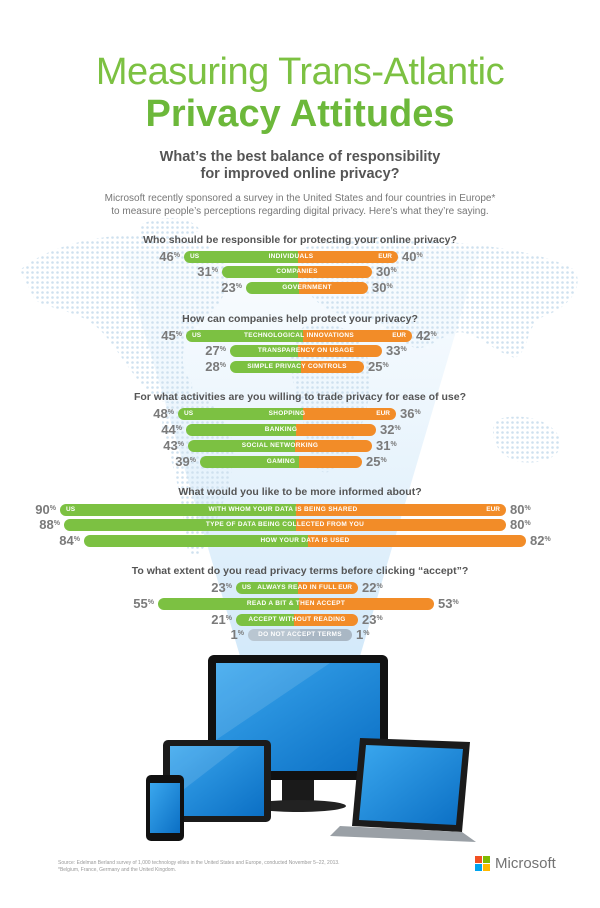 This screenshot has width=600, height=908. Describe the element at coordinates (493, 509) in the screenshot. I see `eur-region-label: EUR` at that location.